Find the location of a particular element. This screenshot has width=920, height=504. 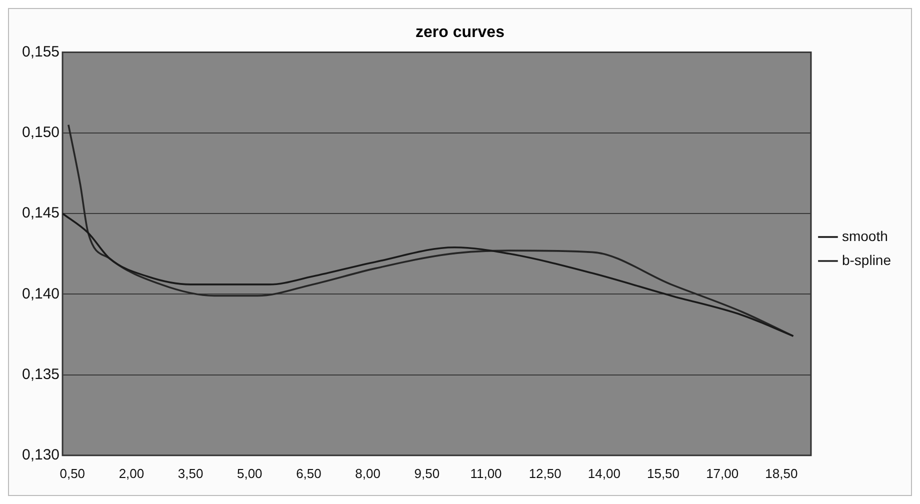

x-tick-label: 3,50 is located at coordinates (191, 473).